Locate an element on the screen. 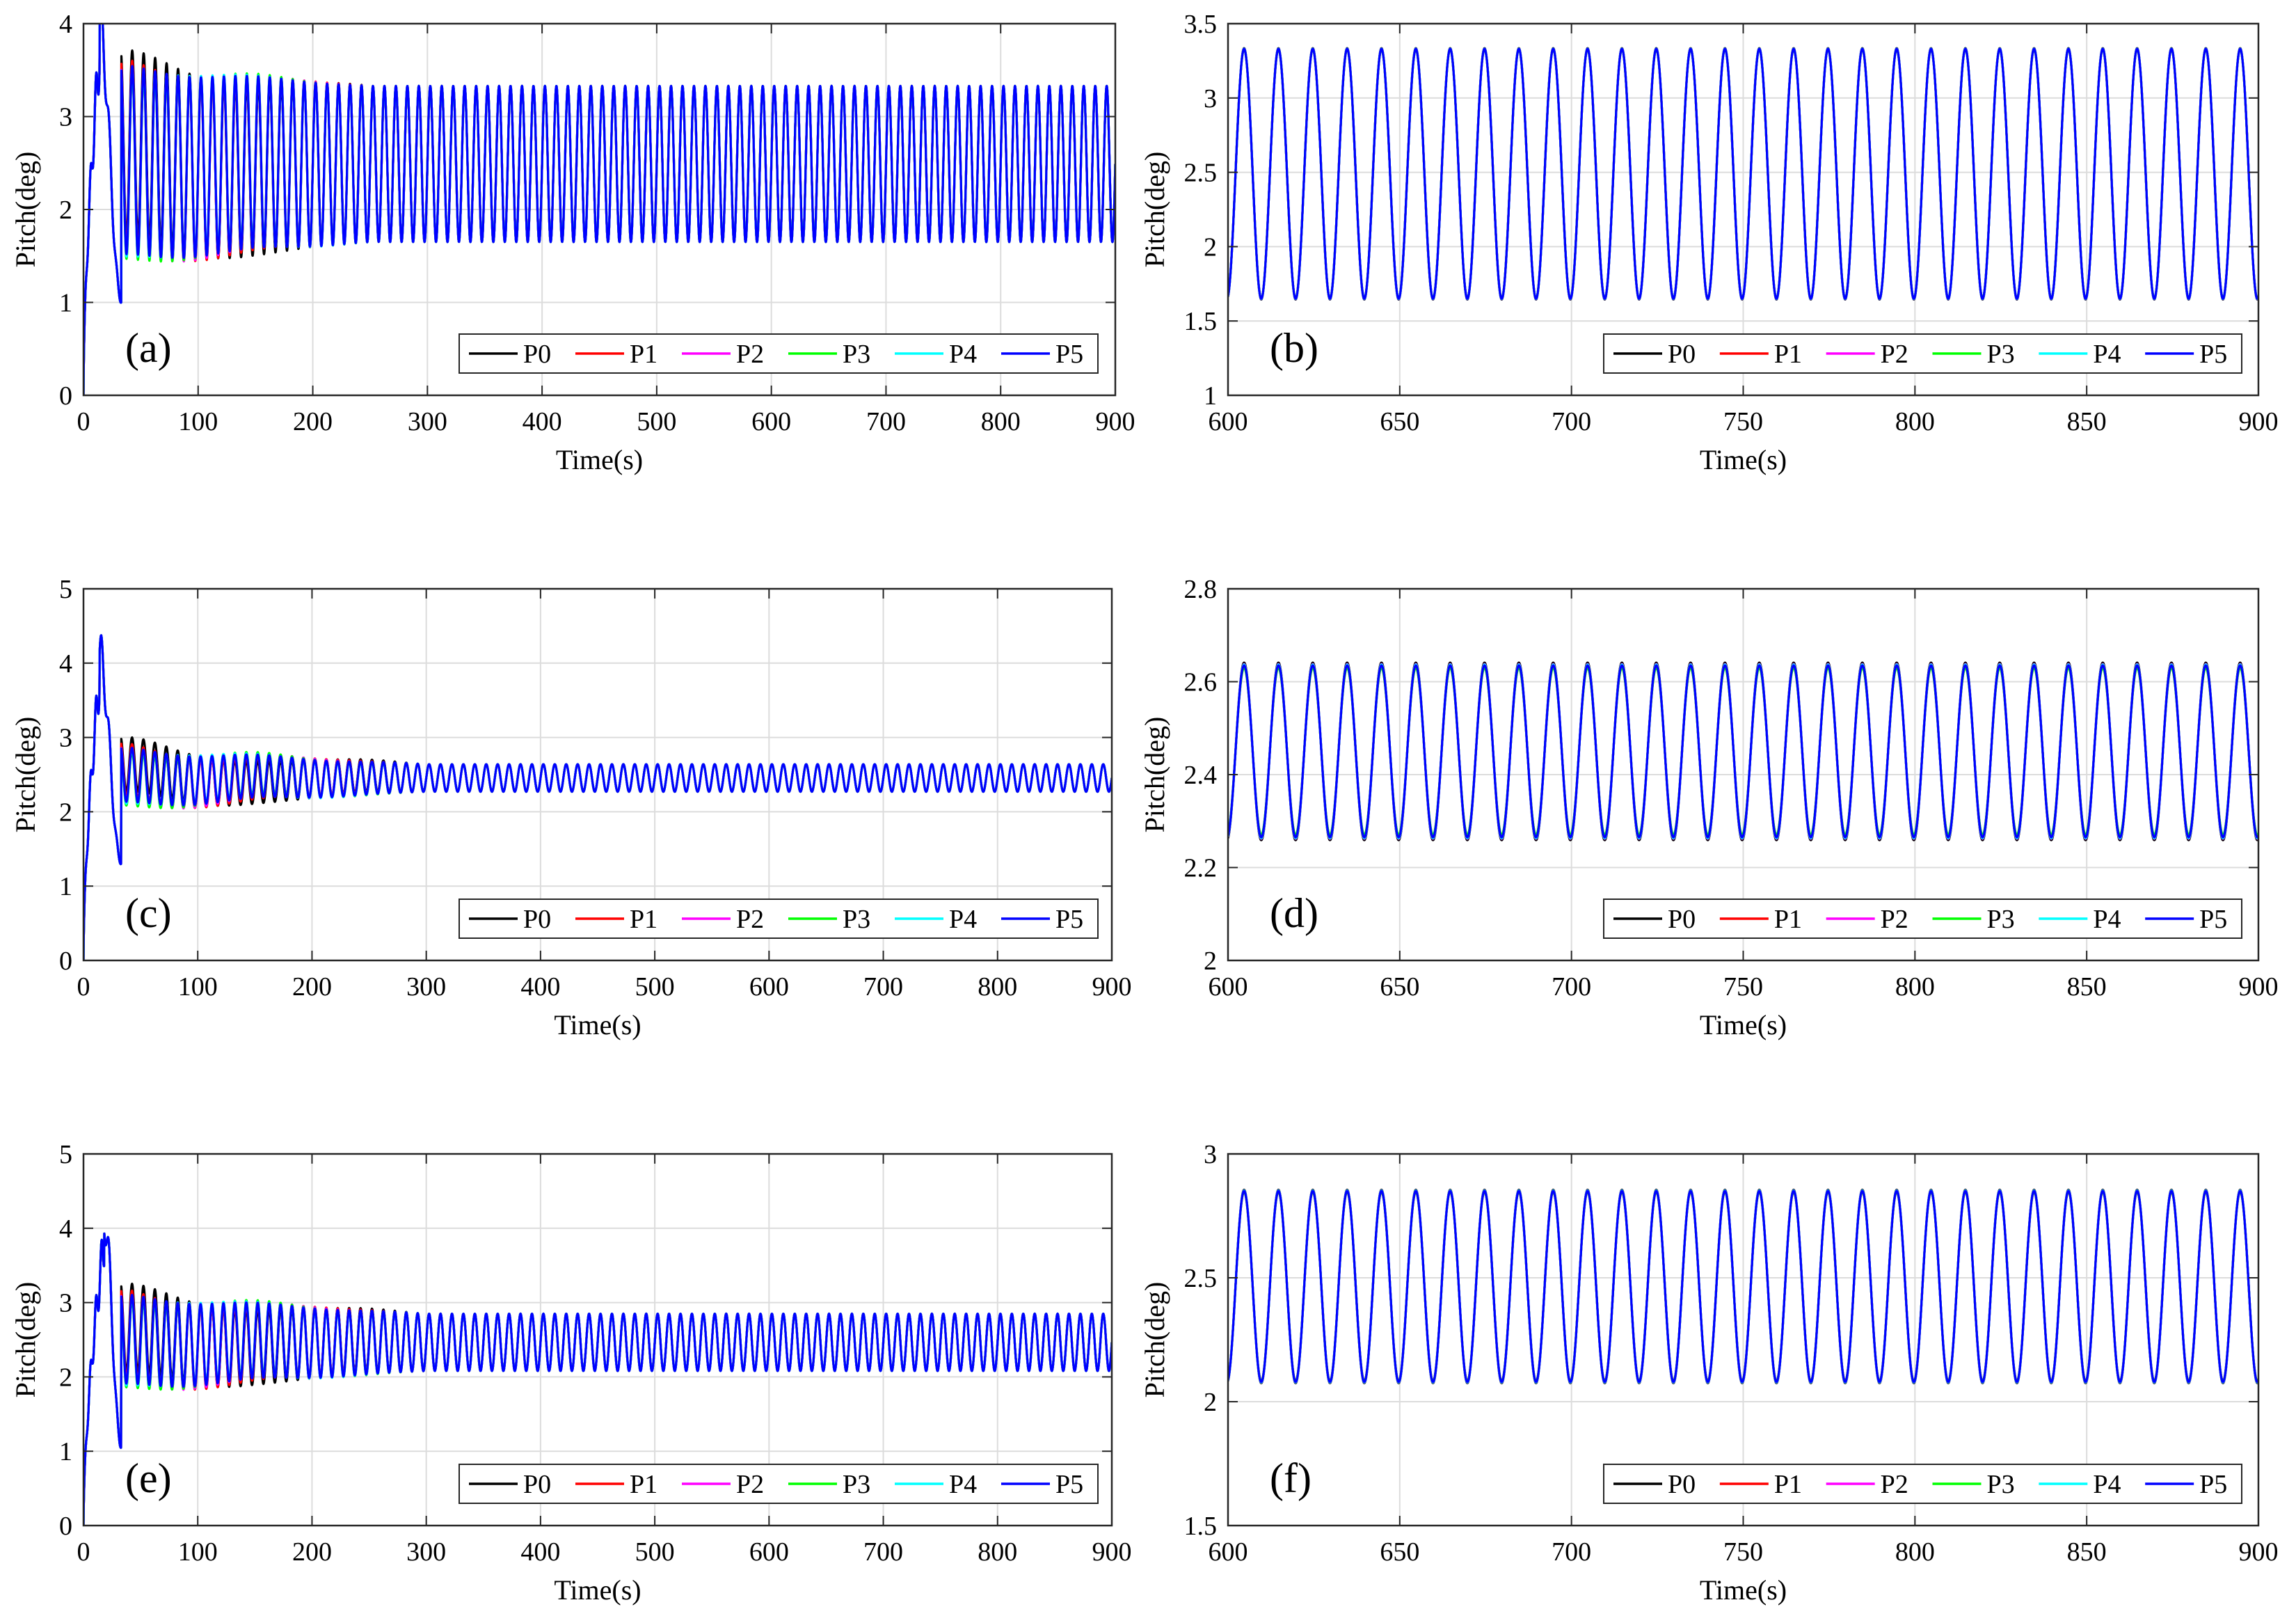  y-tick-label: 2.5 is located at coordinates (1201, 173).